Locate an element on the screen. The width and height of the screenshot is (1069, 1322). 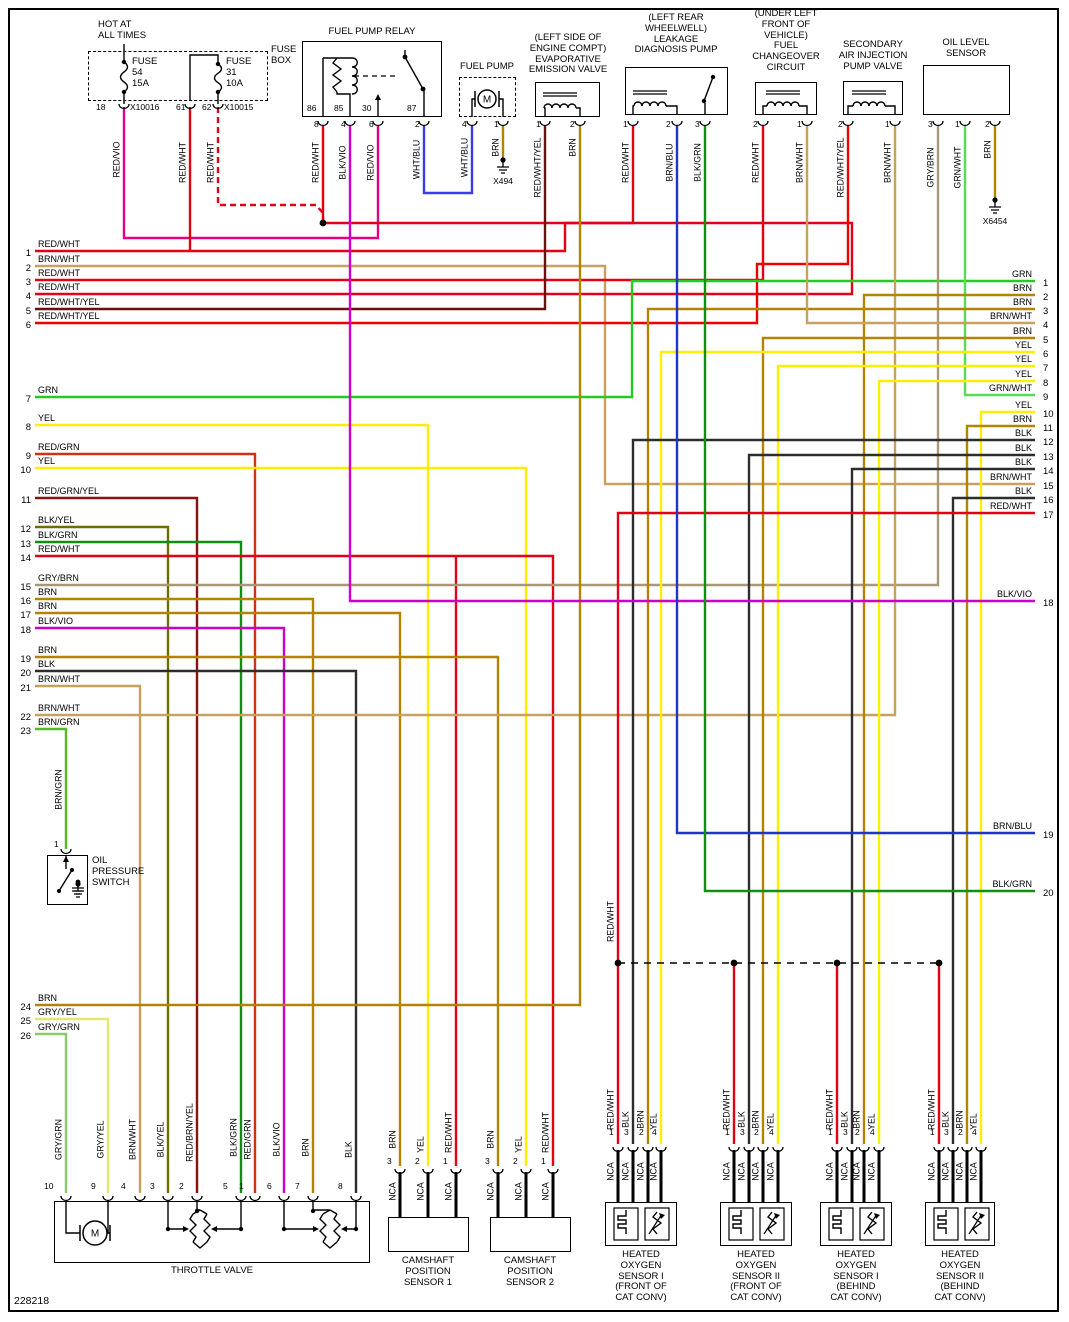
ground-label: X6454 is located at coordinates (995, 221).